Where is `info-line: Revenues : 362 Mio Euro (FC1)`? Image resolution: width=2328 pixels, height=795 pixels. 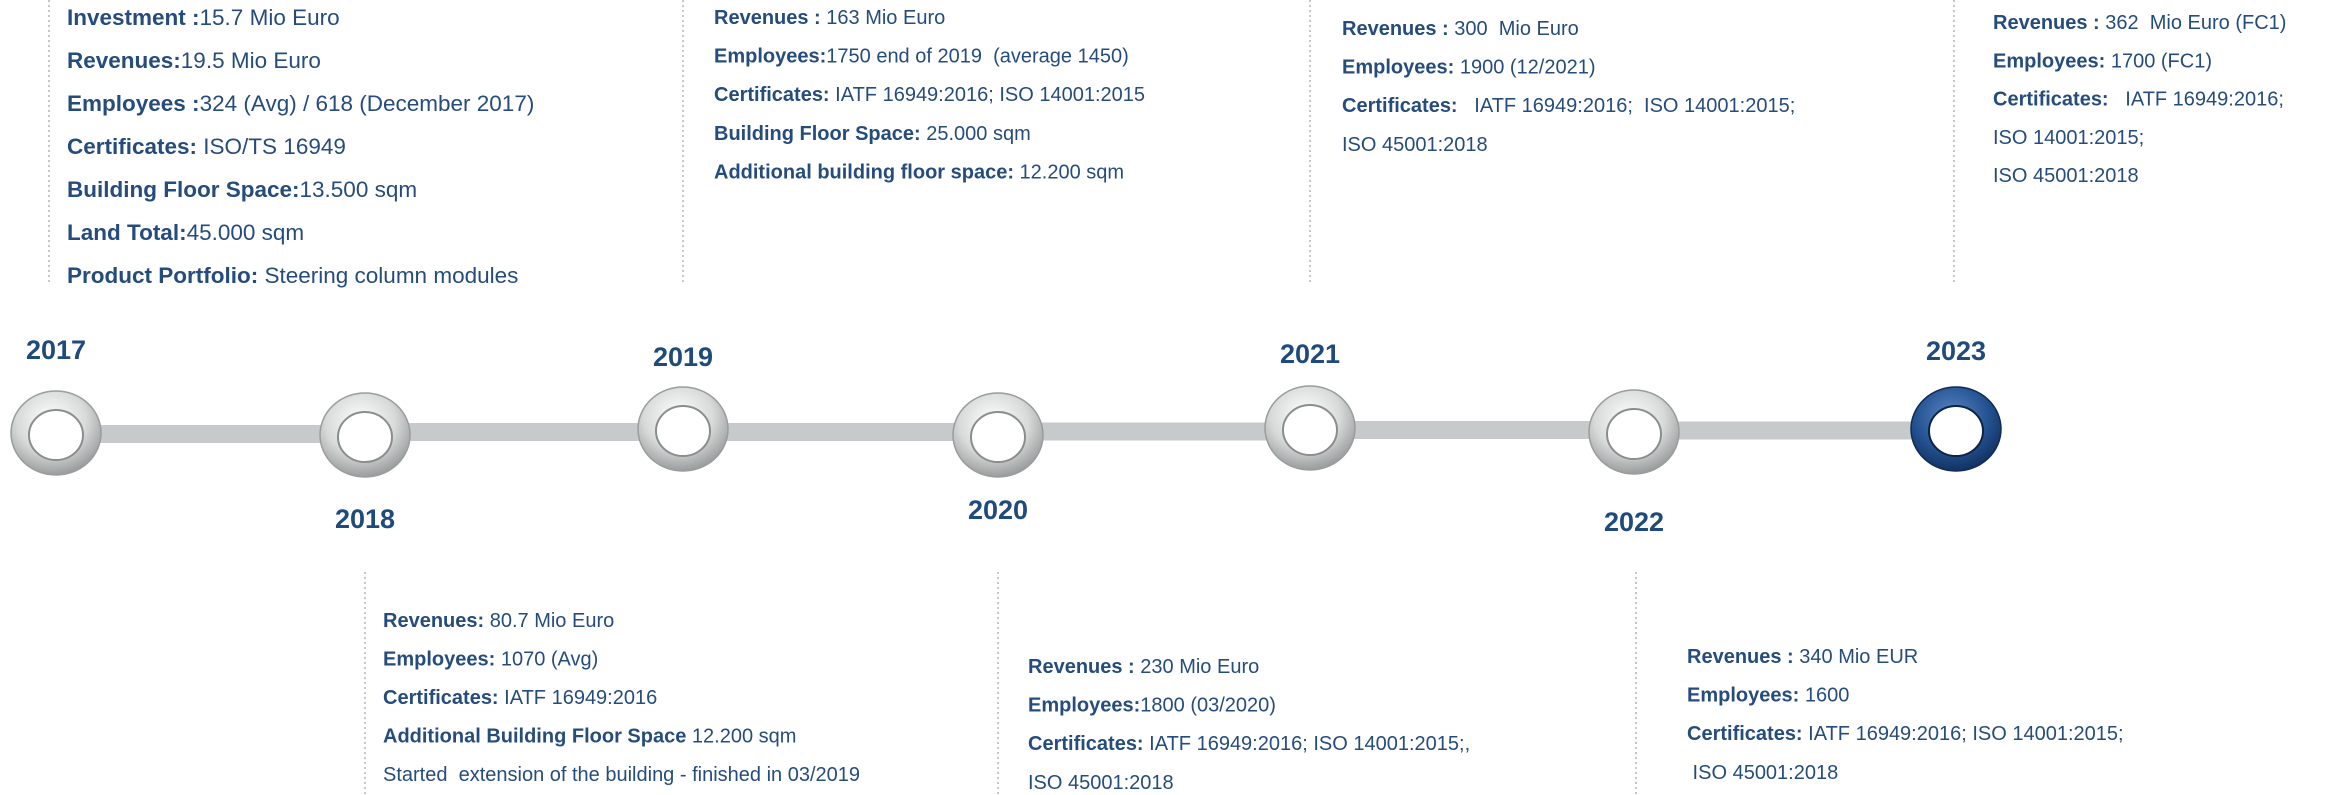 info-line: Revenues : 362 Mio Euro (FC1) is located at coordinates (2139, 23).